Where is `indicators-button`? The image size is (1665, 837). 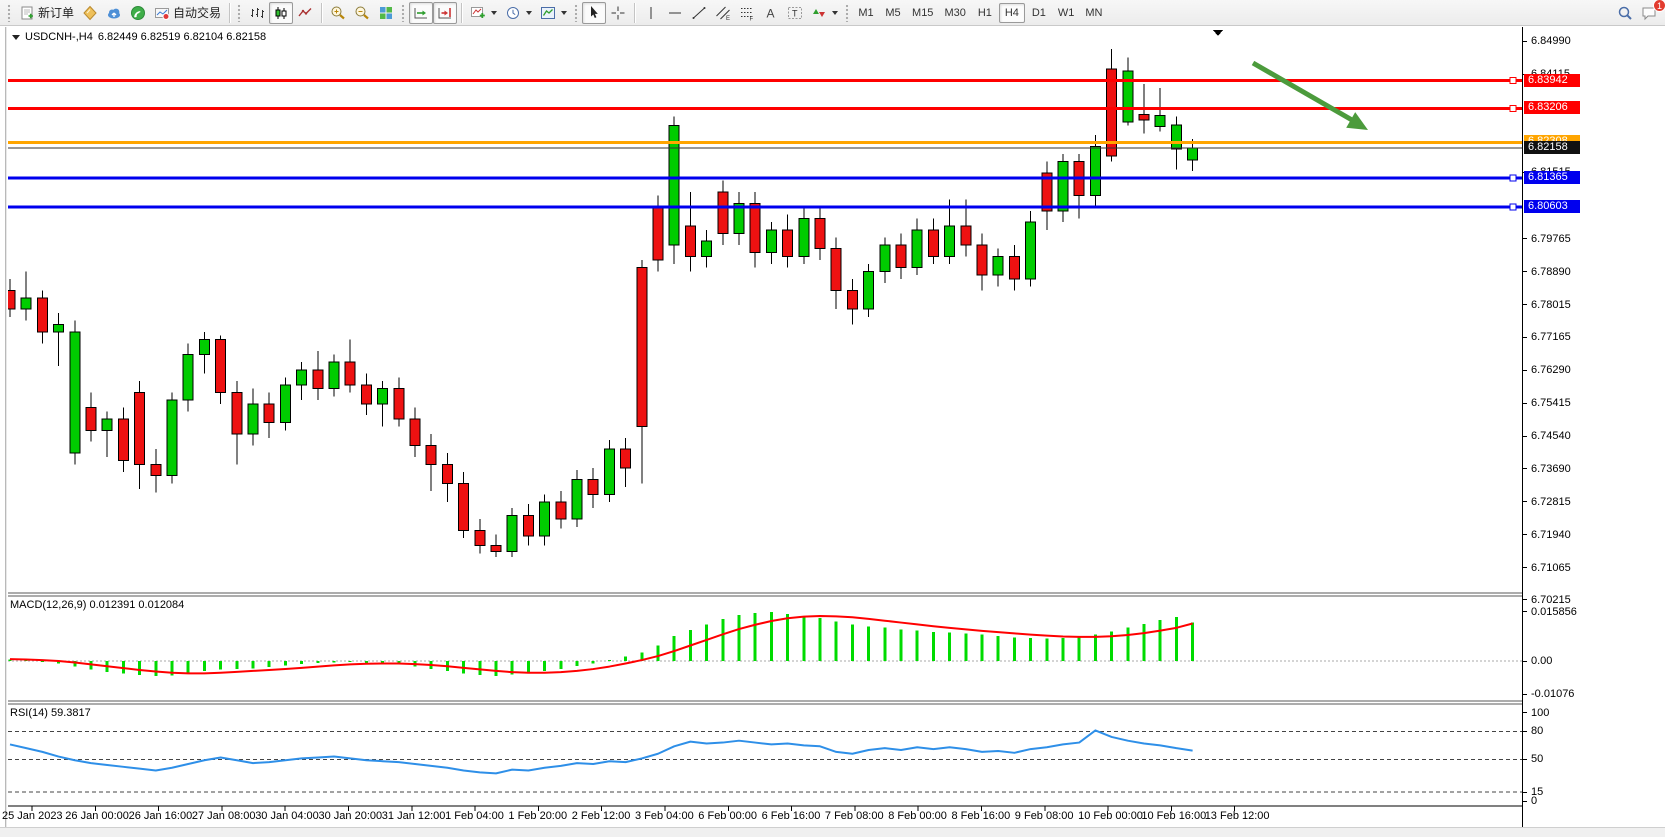
indicators-button is located at coordinates (483, 13).